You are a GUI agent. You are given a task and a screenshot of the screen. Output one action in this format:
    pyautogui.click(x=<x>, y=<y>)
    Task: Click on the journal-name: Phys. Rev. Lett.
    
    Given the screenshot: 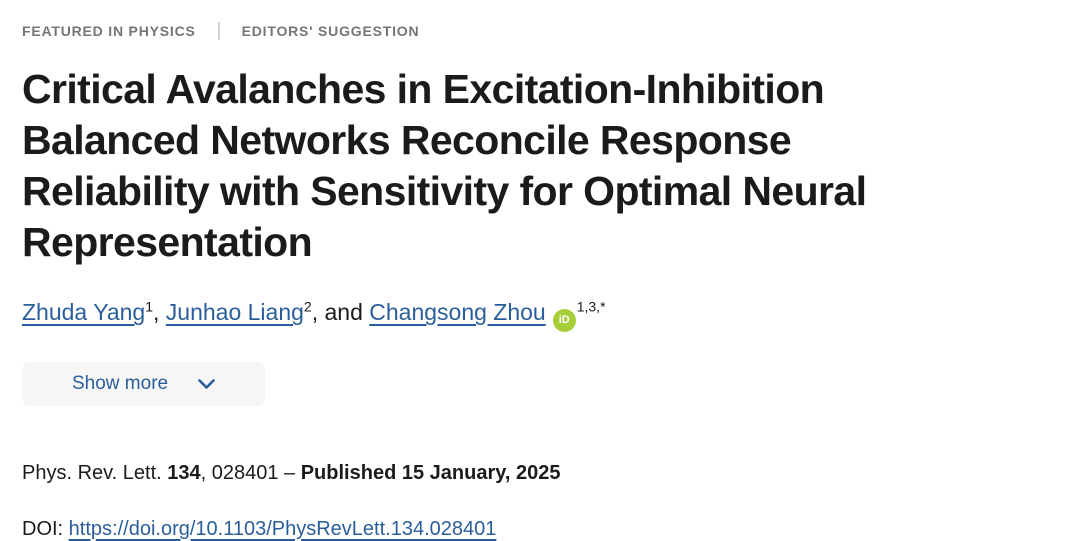 What is the action you would take?
    pyautogui.click(x=95, y=472)
    